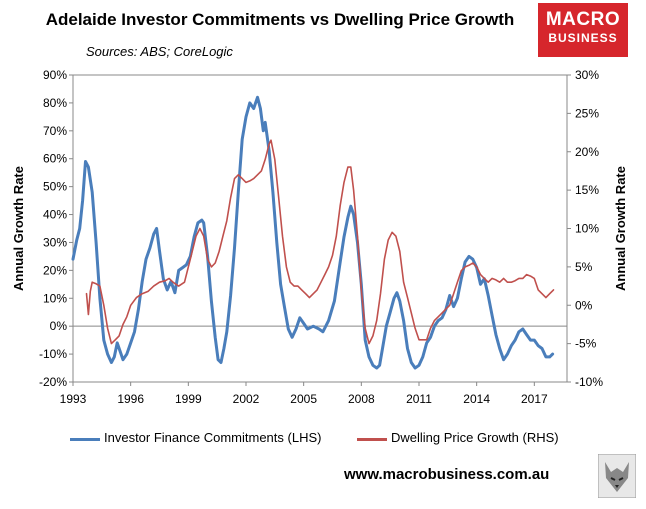  I want to click on x-axis-tick-label: 1996, so click(130, 399).